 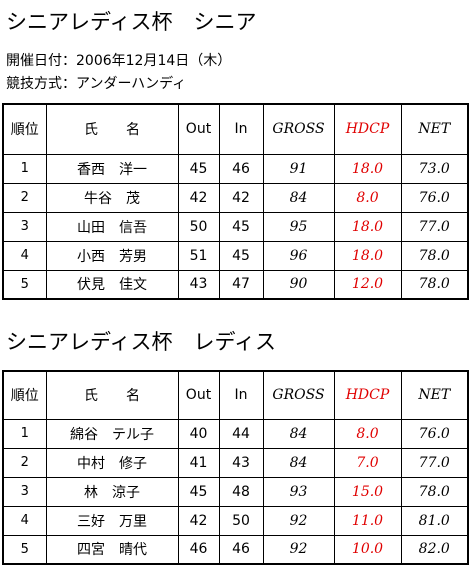 I want to click on data-row: 5 伏見 佳文 43 47 90 12.0 78.0, so click(x=235, y=284).